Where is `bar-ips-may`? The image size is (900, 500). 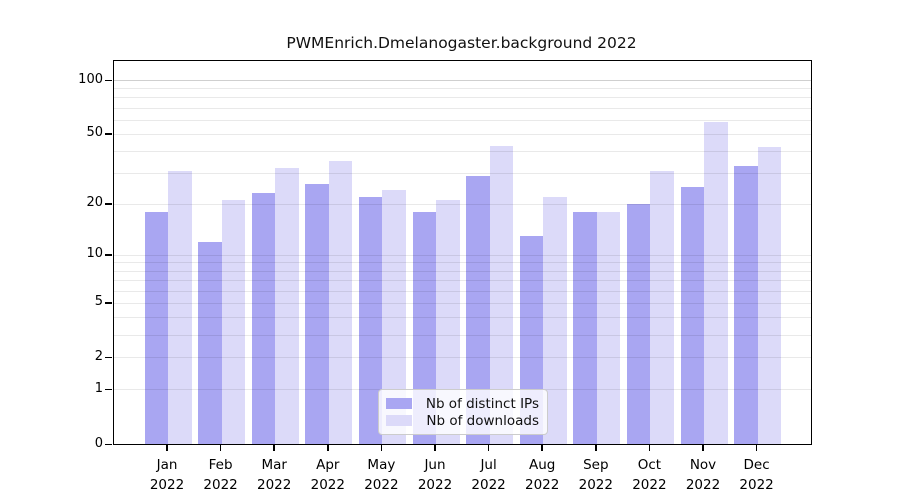
bar-ips-may is located at coordinates (370, 320).